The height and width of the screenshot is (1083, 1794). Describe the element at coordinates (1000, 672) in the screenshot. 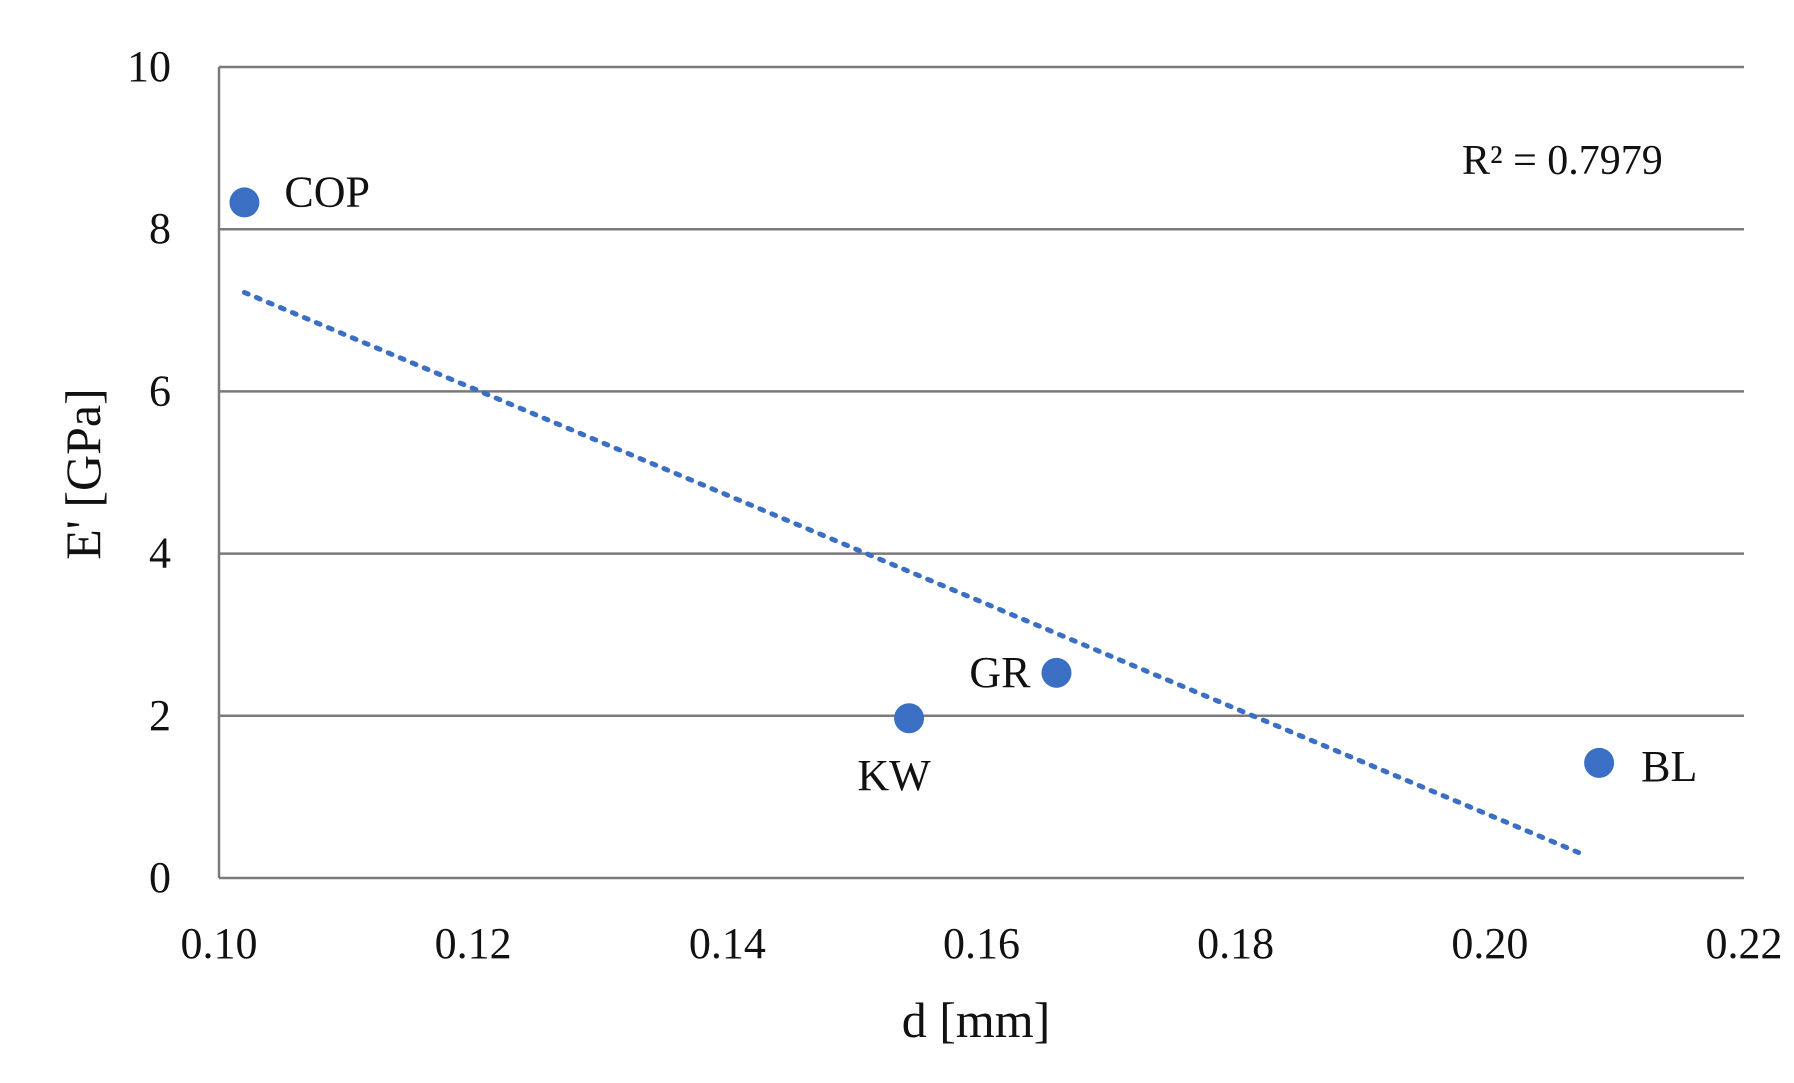

I see `point-label-gr: GR` at that location.